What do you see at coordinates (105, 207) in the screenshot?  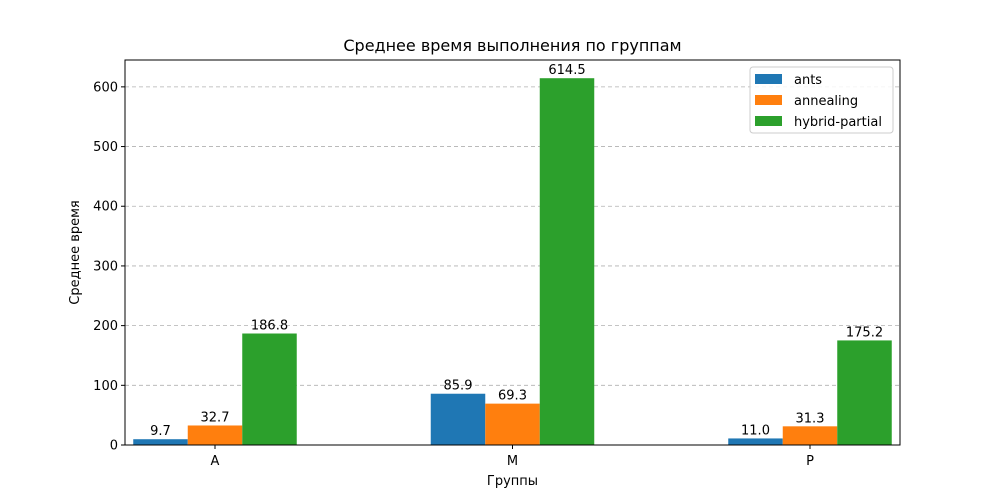 I see `y-tick-label: 400` at bounding box center [105, 207].